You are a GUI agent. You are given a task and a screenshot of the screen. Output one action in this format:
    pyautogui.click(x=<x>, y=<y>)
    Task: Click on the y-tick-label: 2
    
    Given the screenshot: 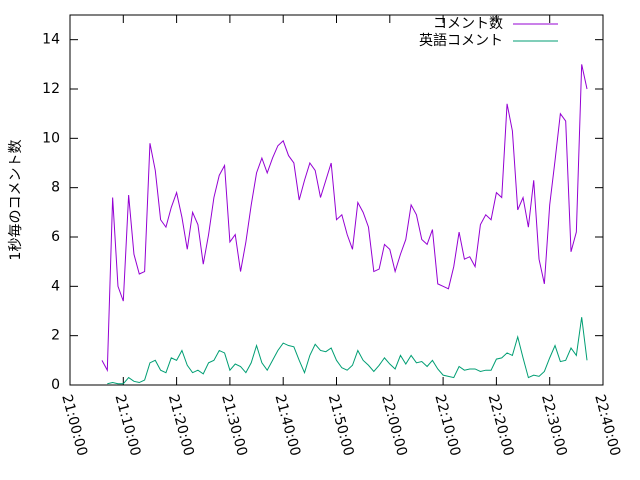 What is the action you would take?
    pyautogui.click(x=55, y=336)
    